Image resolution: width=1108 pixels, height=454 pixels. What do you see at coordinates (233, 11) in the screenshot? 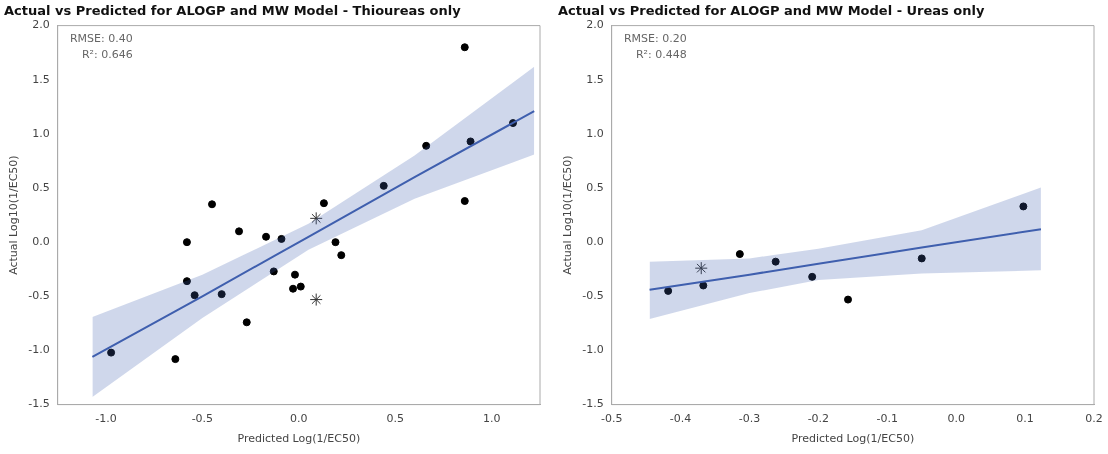
I see `chart-title: Actual vs Predicted for ALOGP and MW Model - Thioureas only` at bounding box center [233, 11].